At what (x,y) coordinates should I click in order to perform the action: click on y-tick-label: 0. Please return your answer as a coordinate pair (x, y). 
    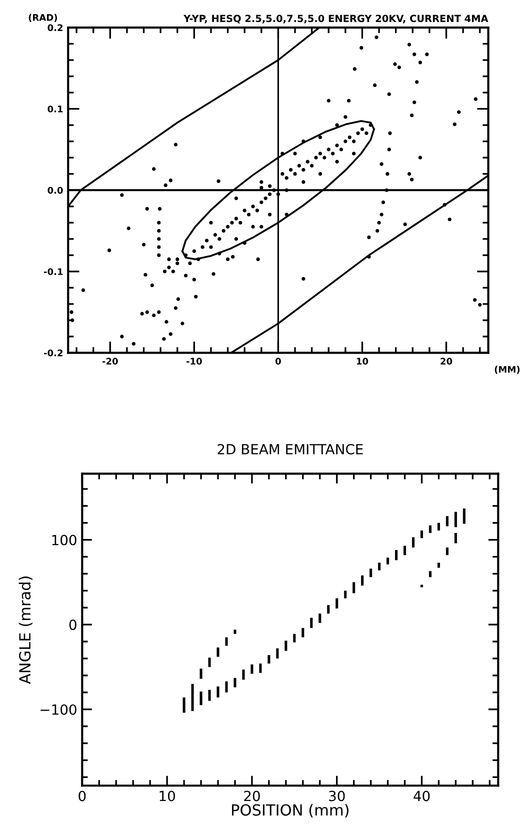
    Looking at the image, I should click on (72, 625).